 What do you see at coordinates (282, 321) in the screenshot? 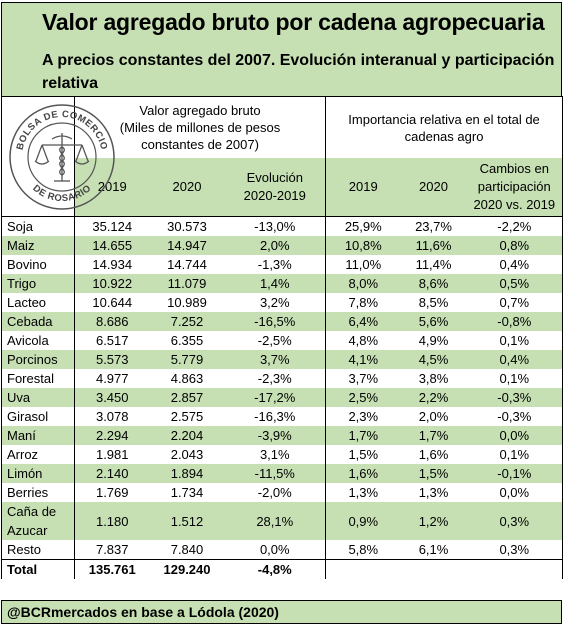
I see `table-row: Cebada 8.686 7.252 -16,5% 6,4% 5,6% -0,8%` at bounding box center [282, 321].